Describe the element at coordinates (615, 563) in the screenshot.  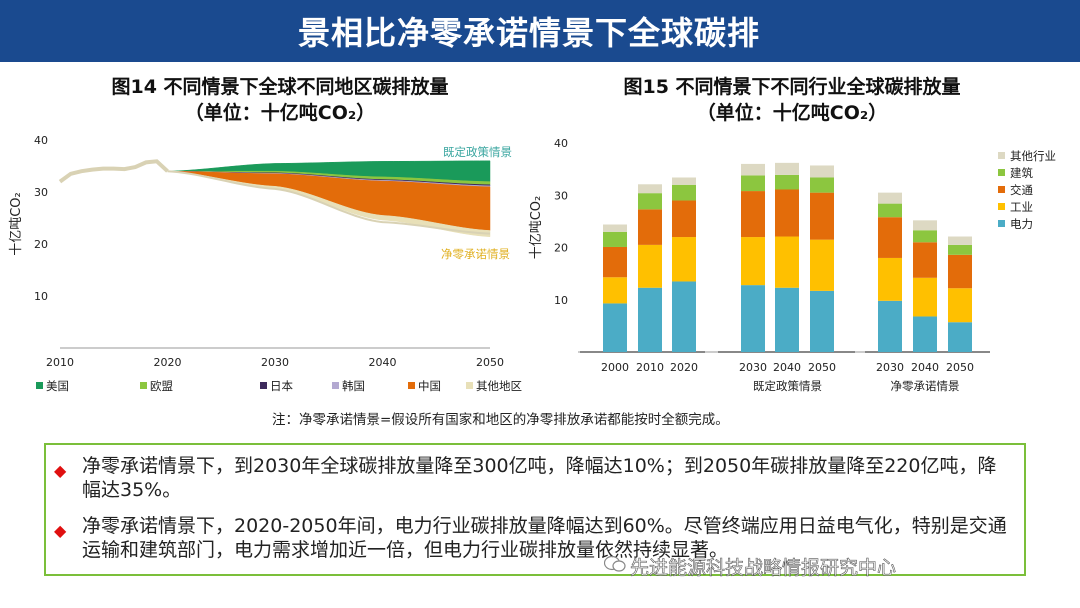
I see `wechat-icon` at that location.